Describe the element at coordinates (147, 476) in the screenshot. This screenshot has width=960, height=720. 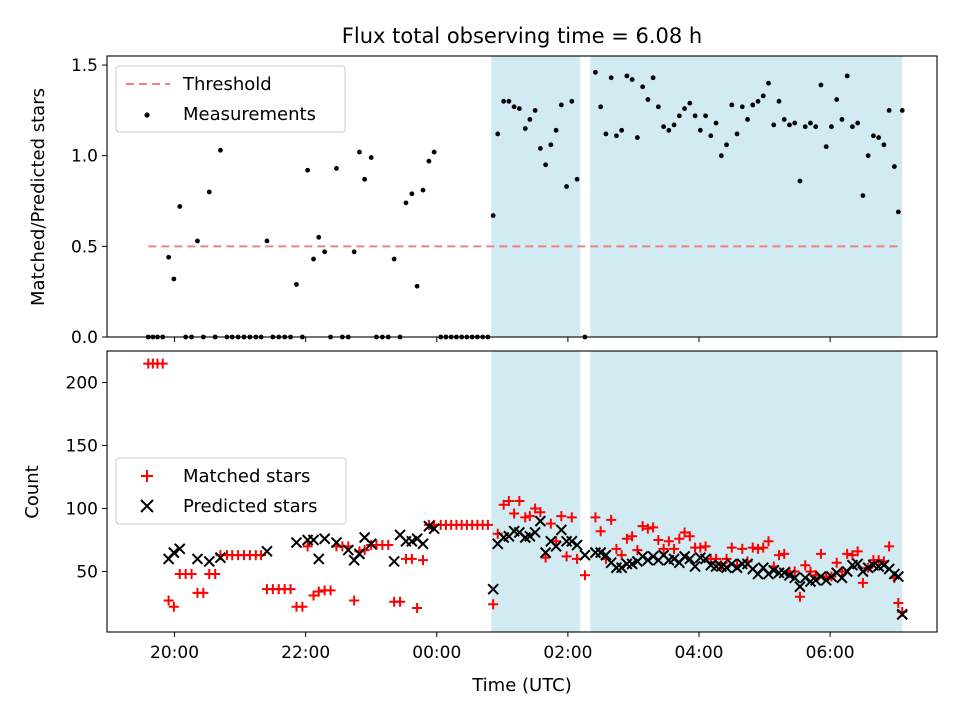
I see `legend-matched-swatch` at that location.